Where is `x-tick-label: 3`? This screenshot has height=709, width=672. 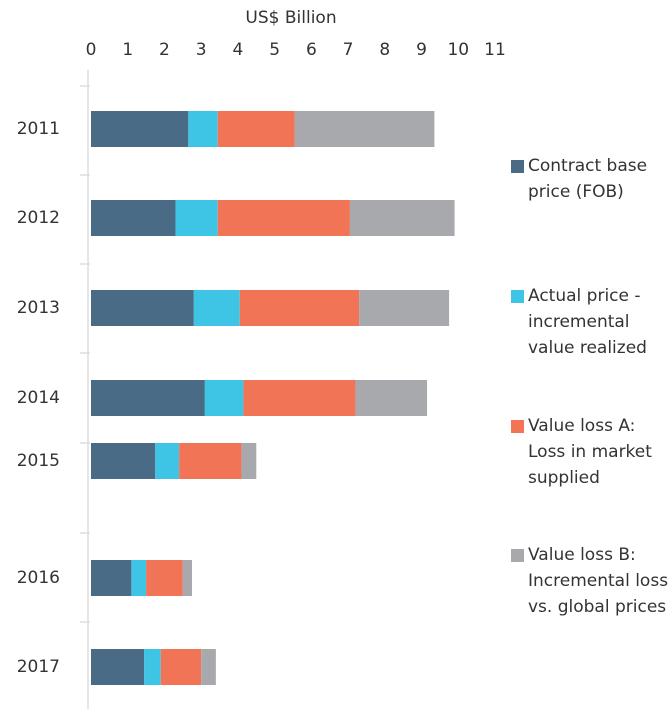
x-tick-label: 3 is located at coordinates (201, 50).